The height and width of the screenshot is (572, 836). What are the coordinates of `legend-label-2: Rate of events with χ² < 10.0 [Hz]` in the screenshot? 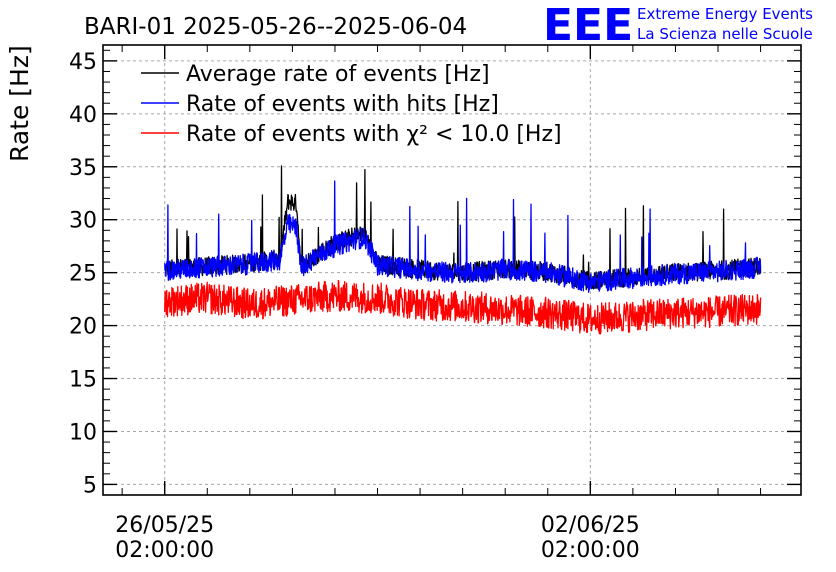 It's located at (374, 134).